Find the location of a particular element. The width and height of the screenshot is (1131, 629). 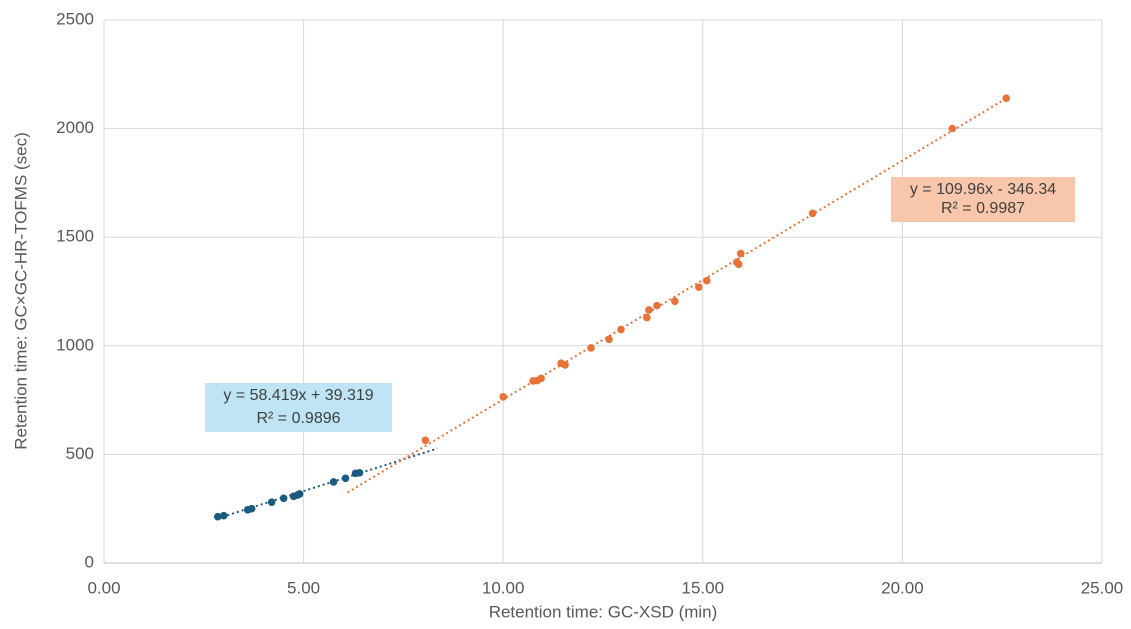

y-axis-title: Retention time: GC×GC-HR-TOFMS (sec) is located at coordinates (20, 291).